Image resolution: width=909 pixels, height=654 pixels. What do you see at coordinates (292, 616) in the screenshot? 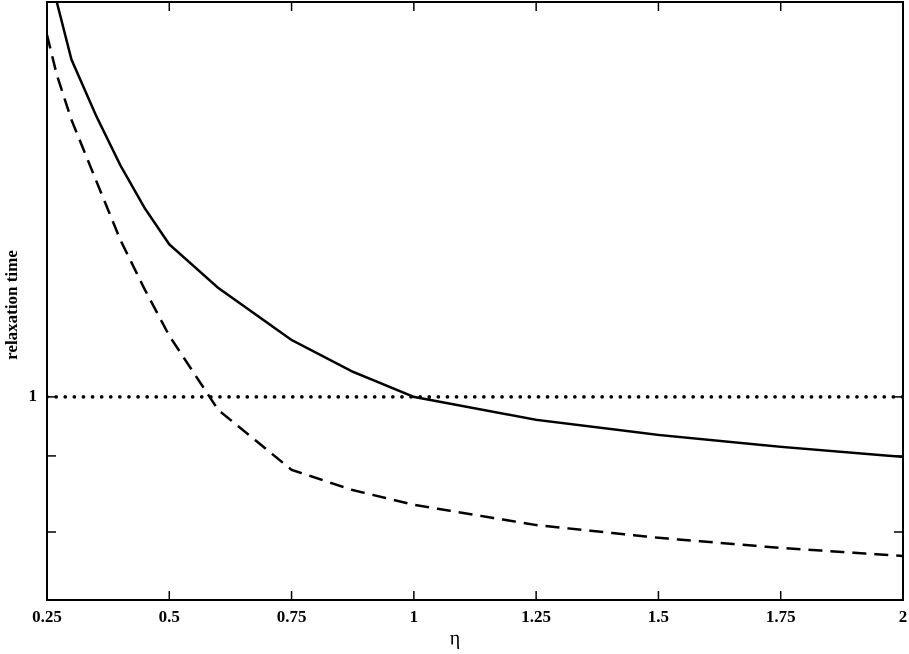
I see `x-tick-label: 0.75` at bounding box center [292, 616].